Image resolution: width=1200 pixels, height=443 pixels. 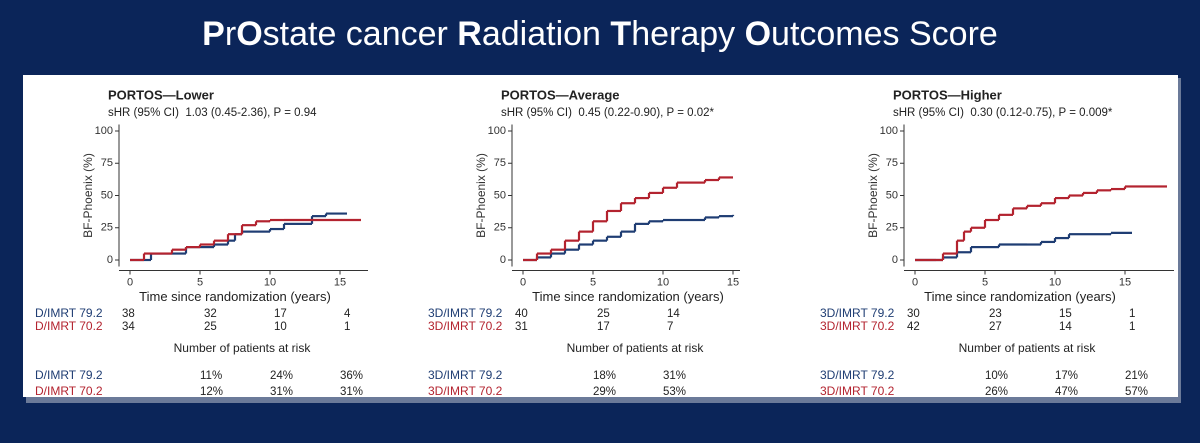 What do you see at coordinates (604, 376) in the screenshot?
I see `incidence-value: 18%` at bounding box center [604, 376].